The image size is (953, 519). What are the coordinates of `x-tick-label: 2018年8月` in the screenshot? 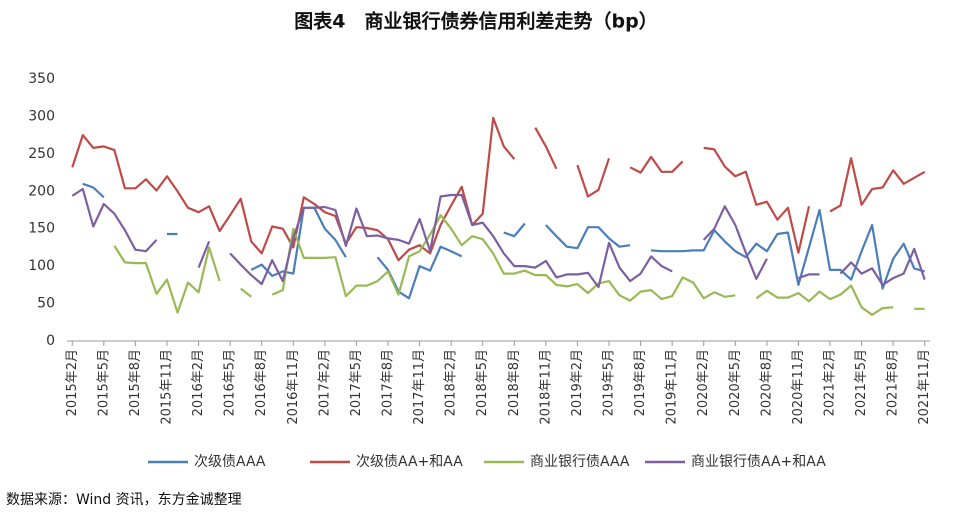 It's located at (514, 382).